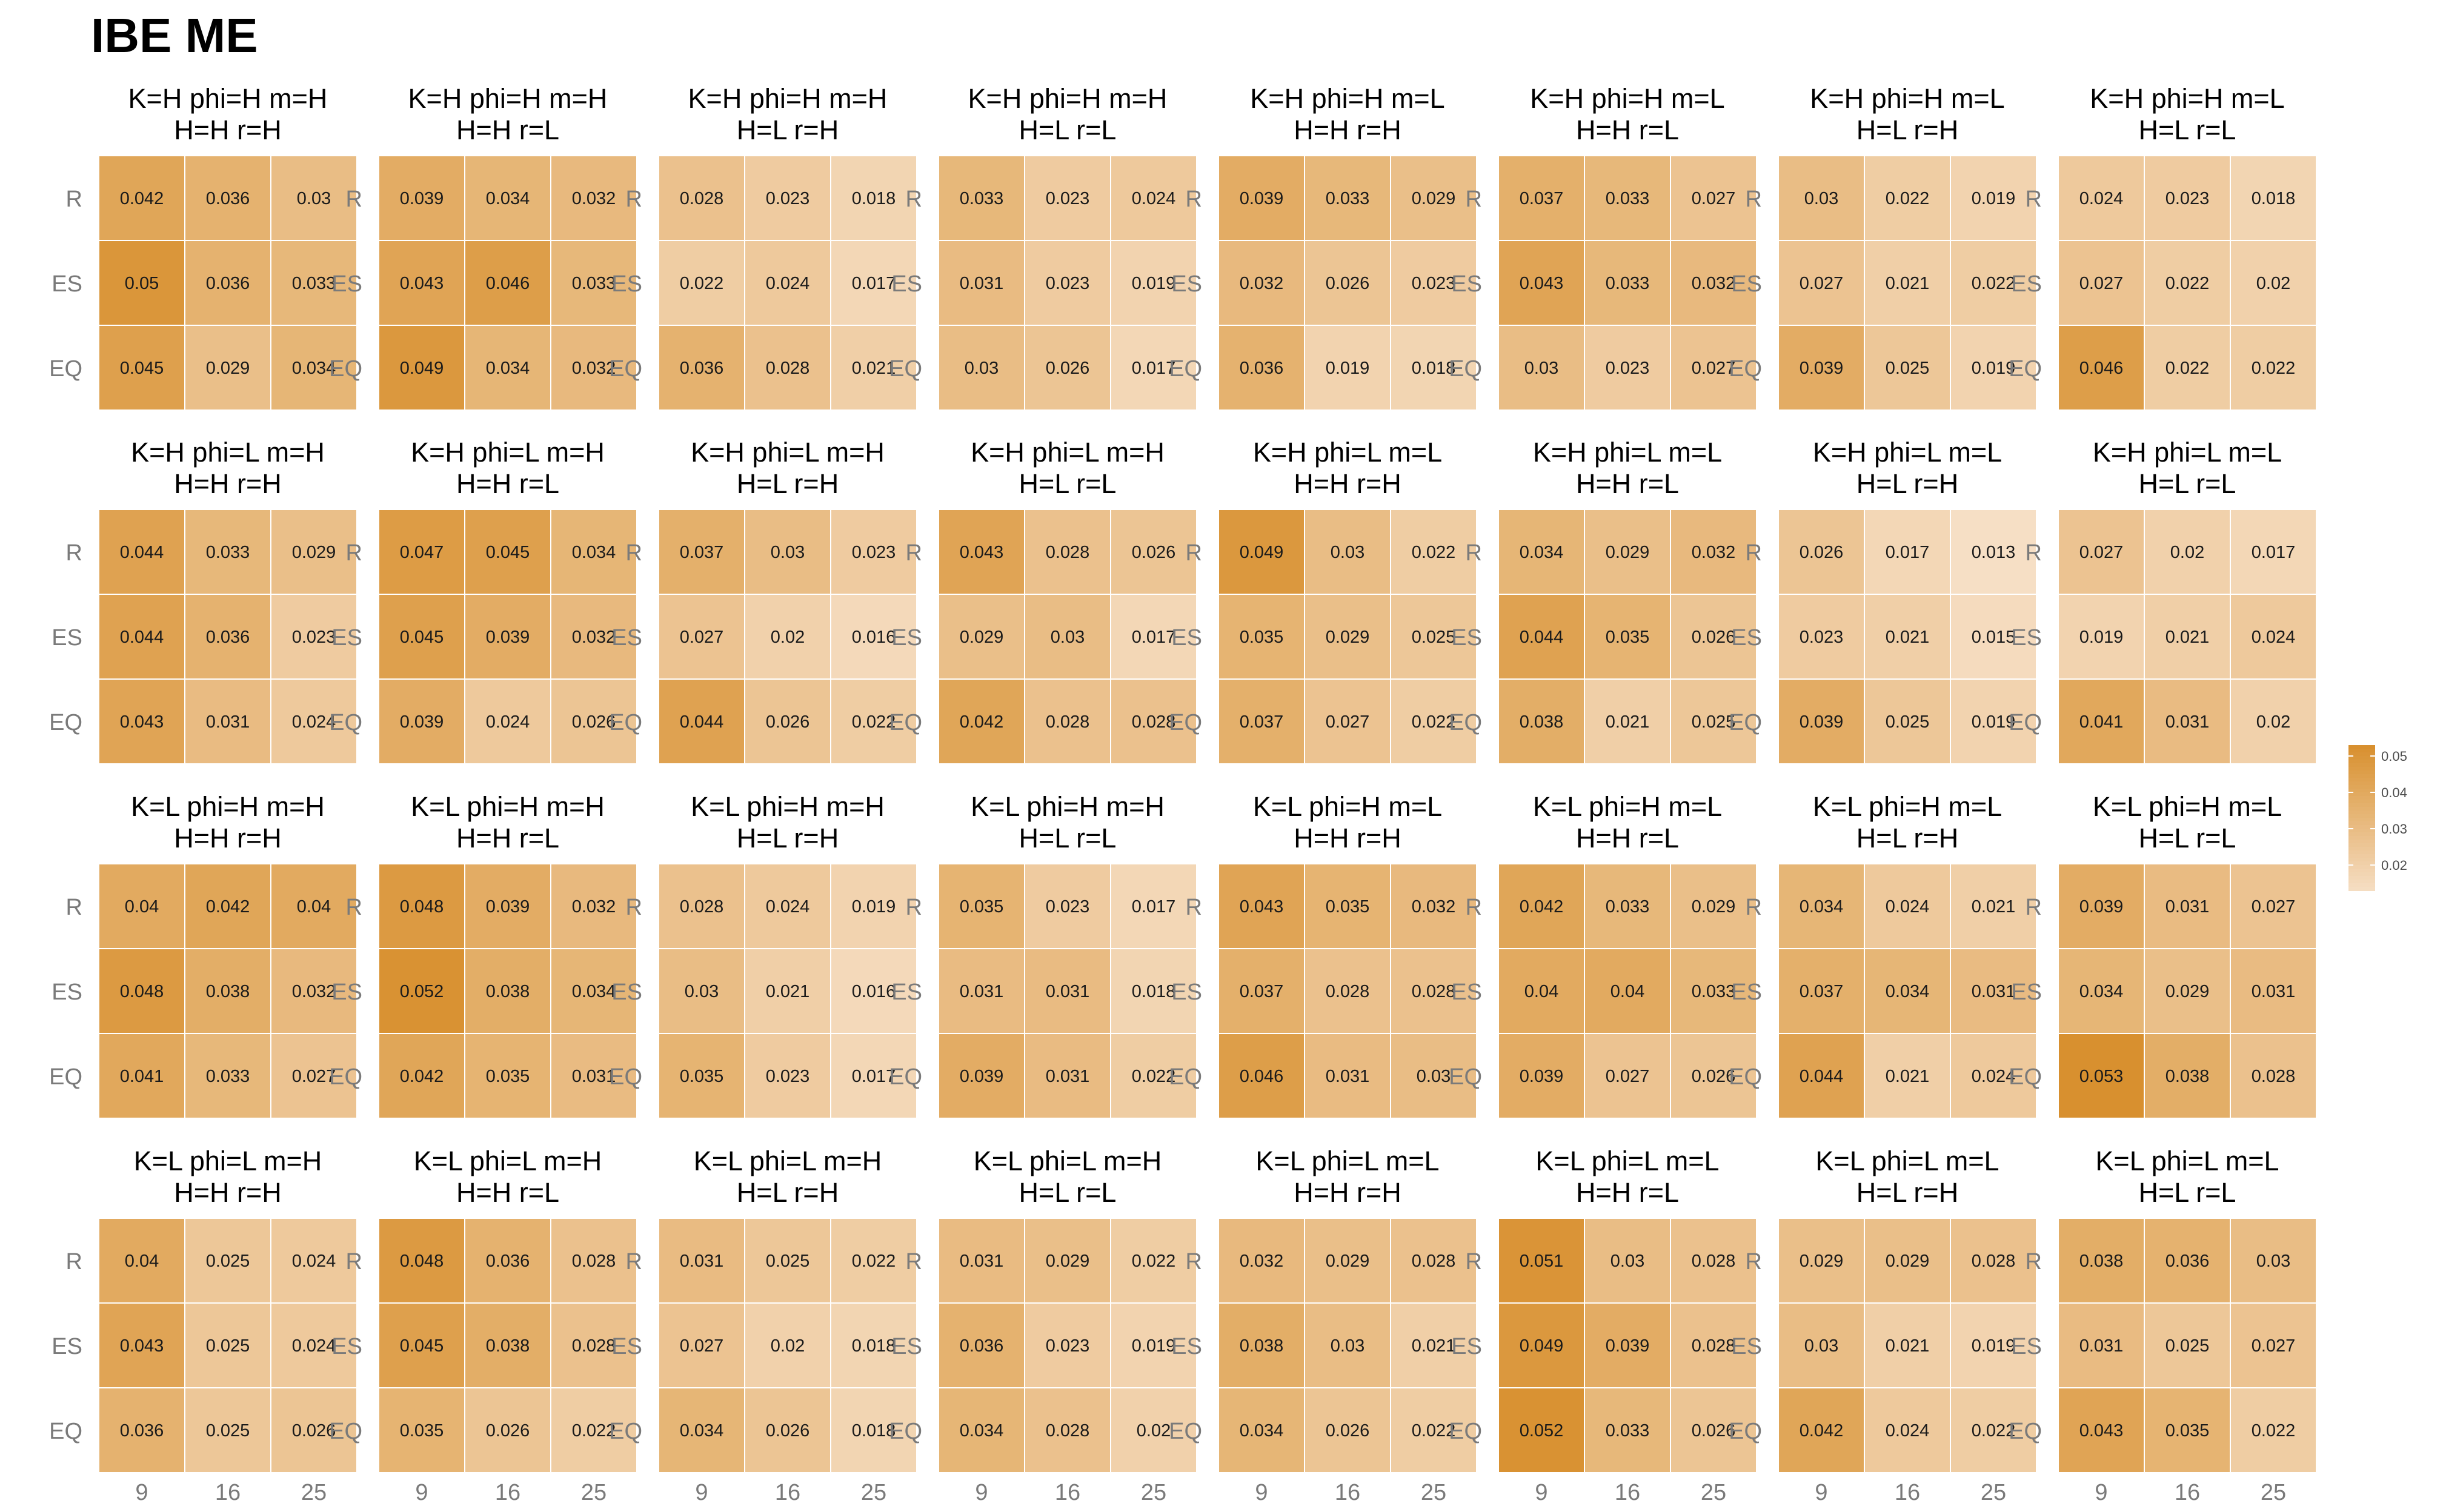 The width and height of the screenshot is (2443, 1512). I want to click on tile-value-label: 0.03, so click(788, 552).